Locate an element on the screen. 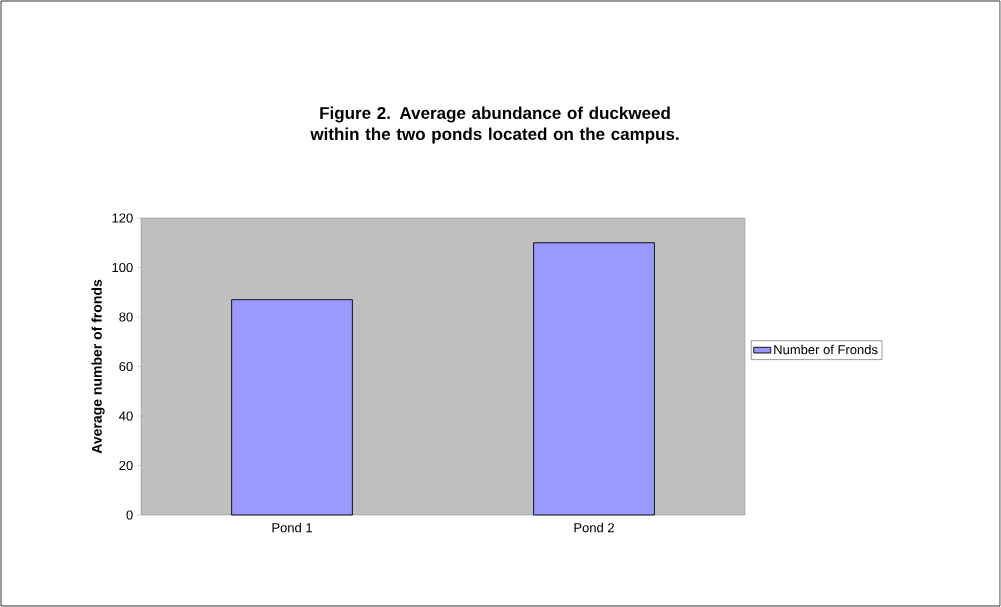  y-axis-title: Average number of fronds is located at coordinates (98, 366).